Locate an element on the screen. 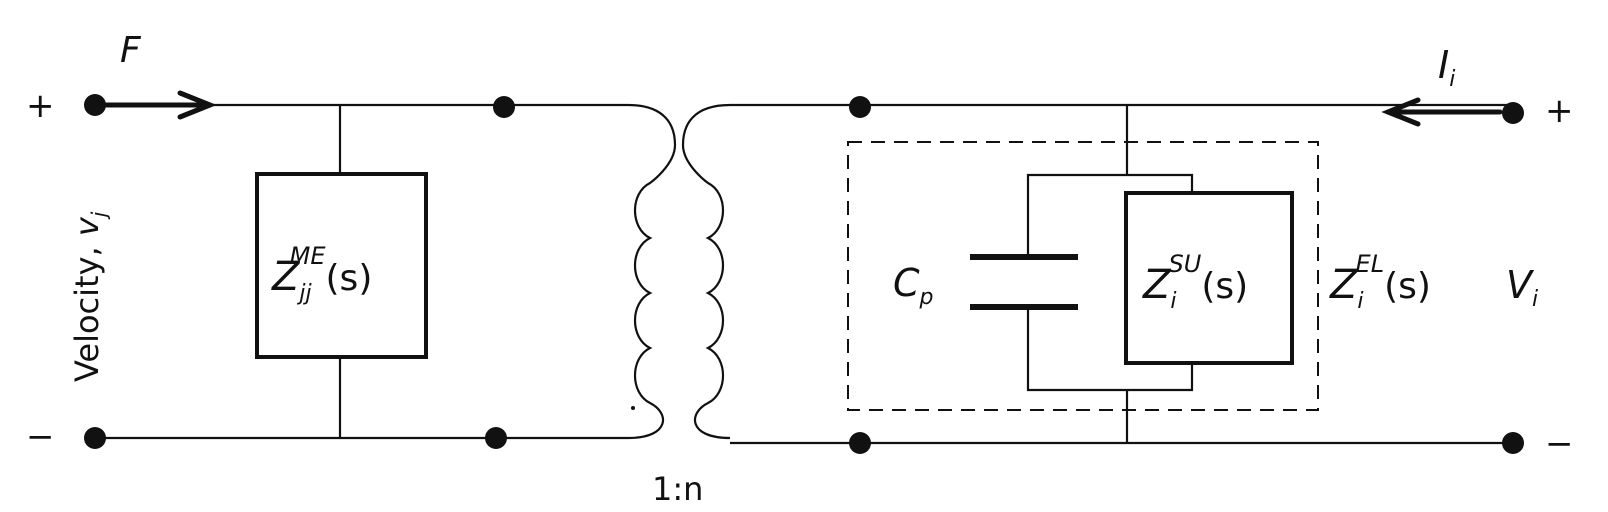 The width and height of the screenshot is (1608, 512). zme-impedance-box is located at coordinates (341, 265).